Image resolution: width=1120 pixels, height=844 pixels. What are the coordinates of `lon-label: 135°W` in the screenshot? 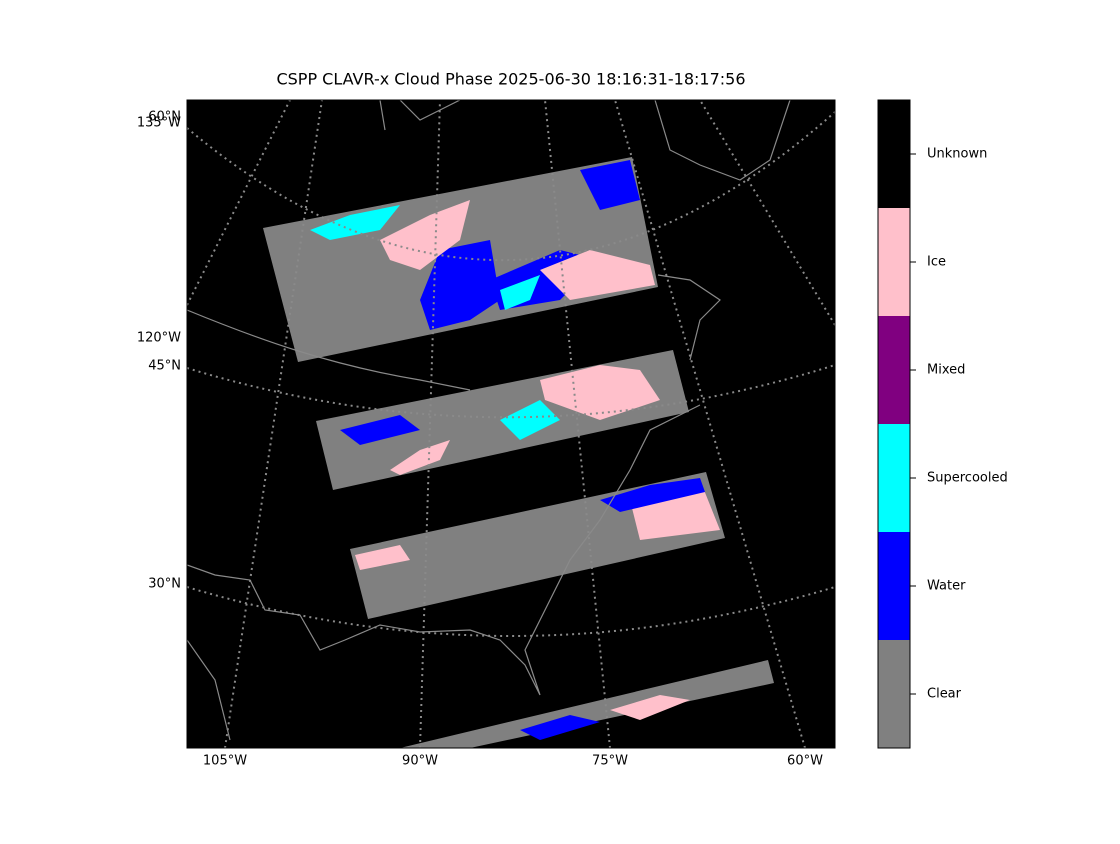 It's located at (159, 123).